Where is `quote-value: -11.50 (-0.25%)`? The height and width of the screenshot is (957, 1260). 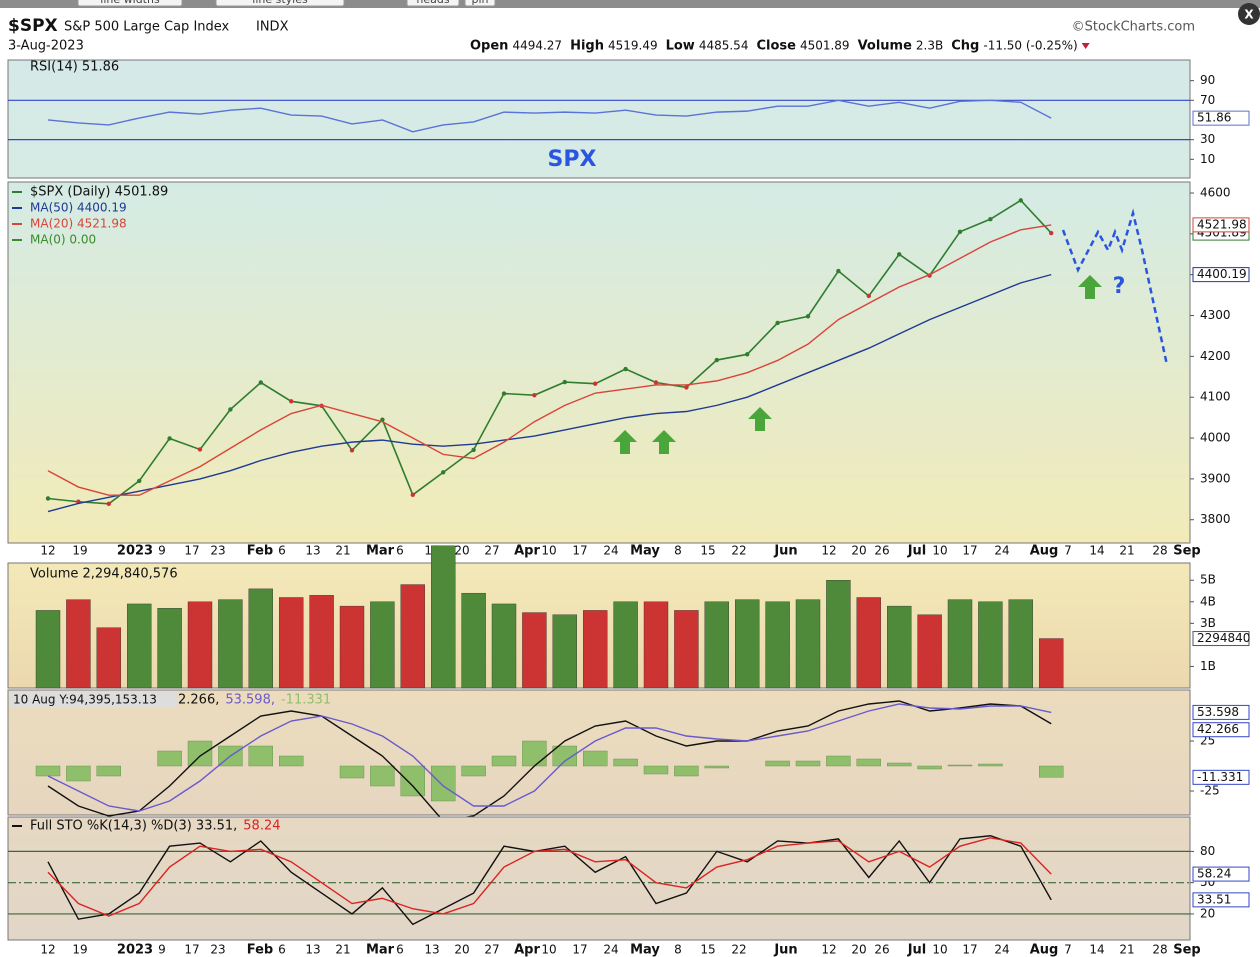 quote-value: -11.50 (-0.25%) is located at coordinates (1030, 46).